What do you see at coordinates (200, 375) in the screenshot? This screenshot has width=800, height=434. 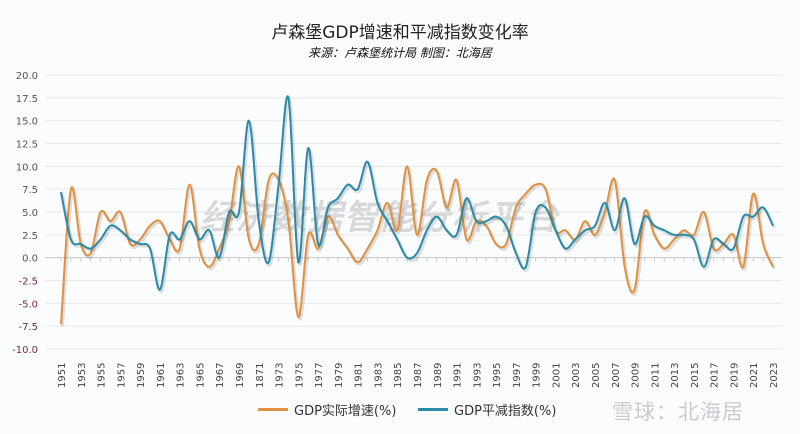 I see `x-tick-label: 1965` at bounding box center [200, 375].